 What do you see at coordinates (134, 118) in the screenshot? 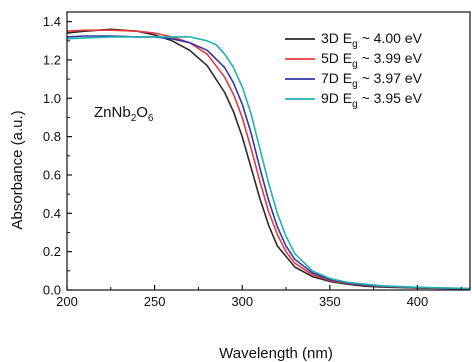
I see `annotation-sub1: 2` at bounding box center [134, 118].